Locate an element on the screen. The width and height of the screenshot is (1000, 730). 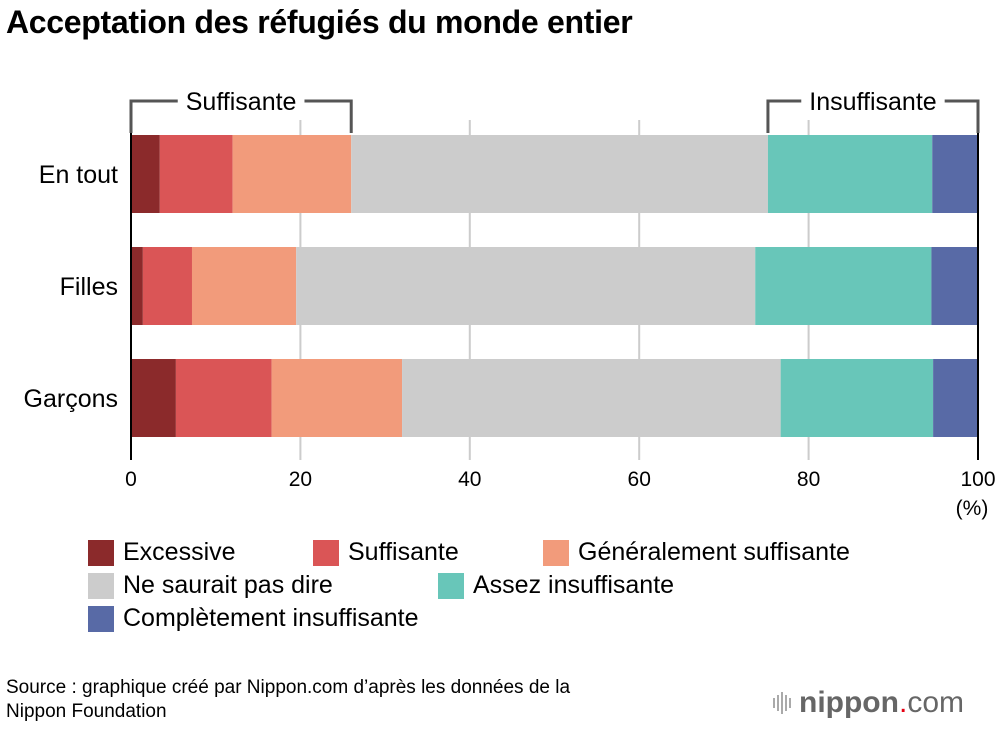
legend-item: Suffisante is located at coordinates (386, 552).